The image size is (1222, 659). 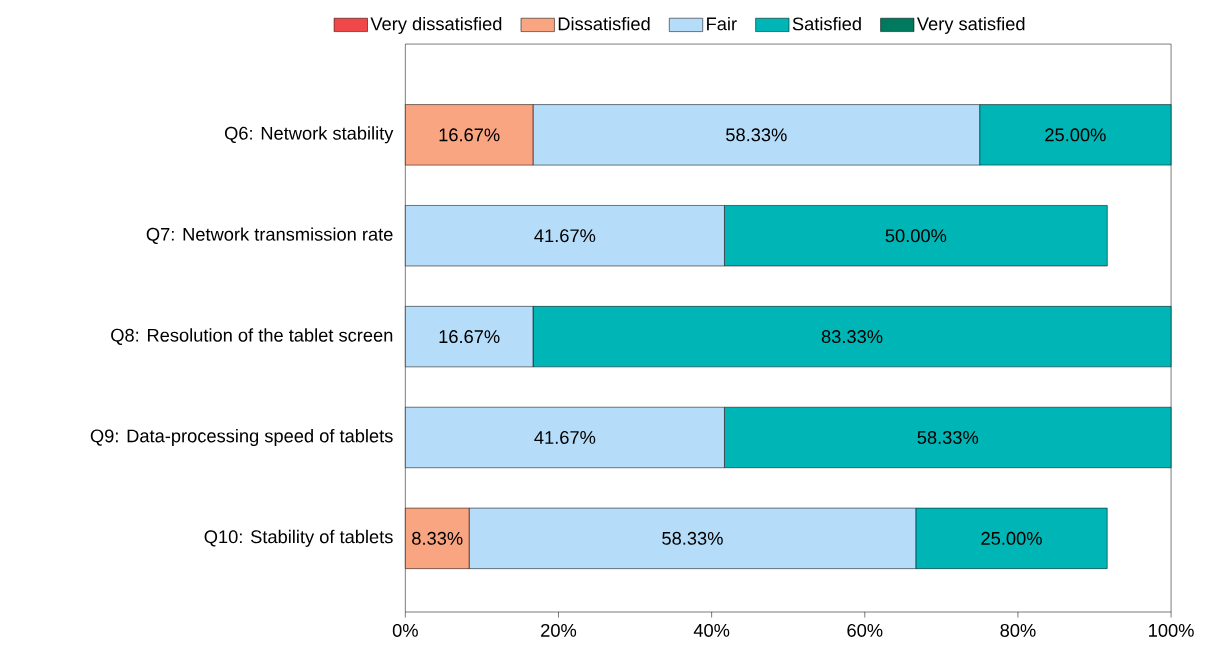 What do you see at coordinates (916, 236) in the screenshot?
I see `data-label: 50.00%` at bounding box center [916, 236].